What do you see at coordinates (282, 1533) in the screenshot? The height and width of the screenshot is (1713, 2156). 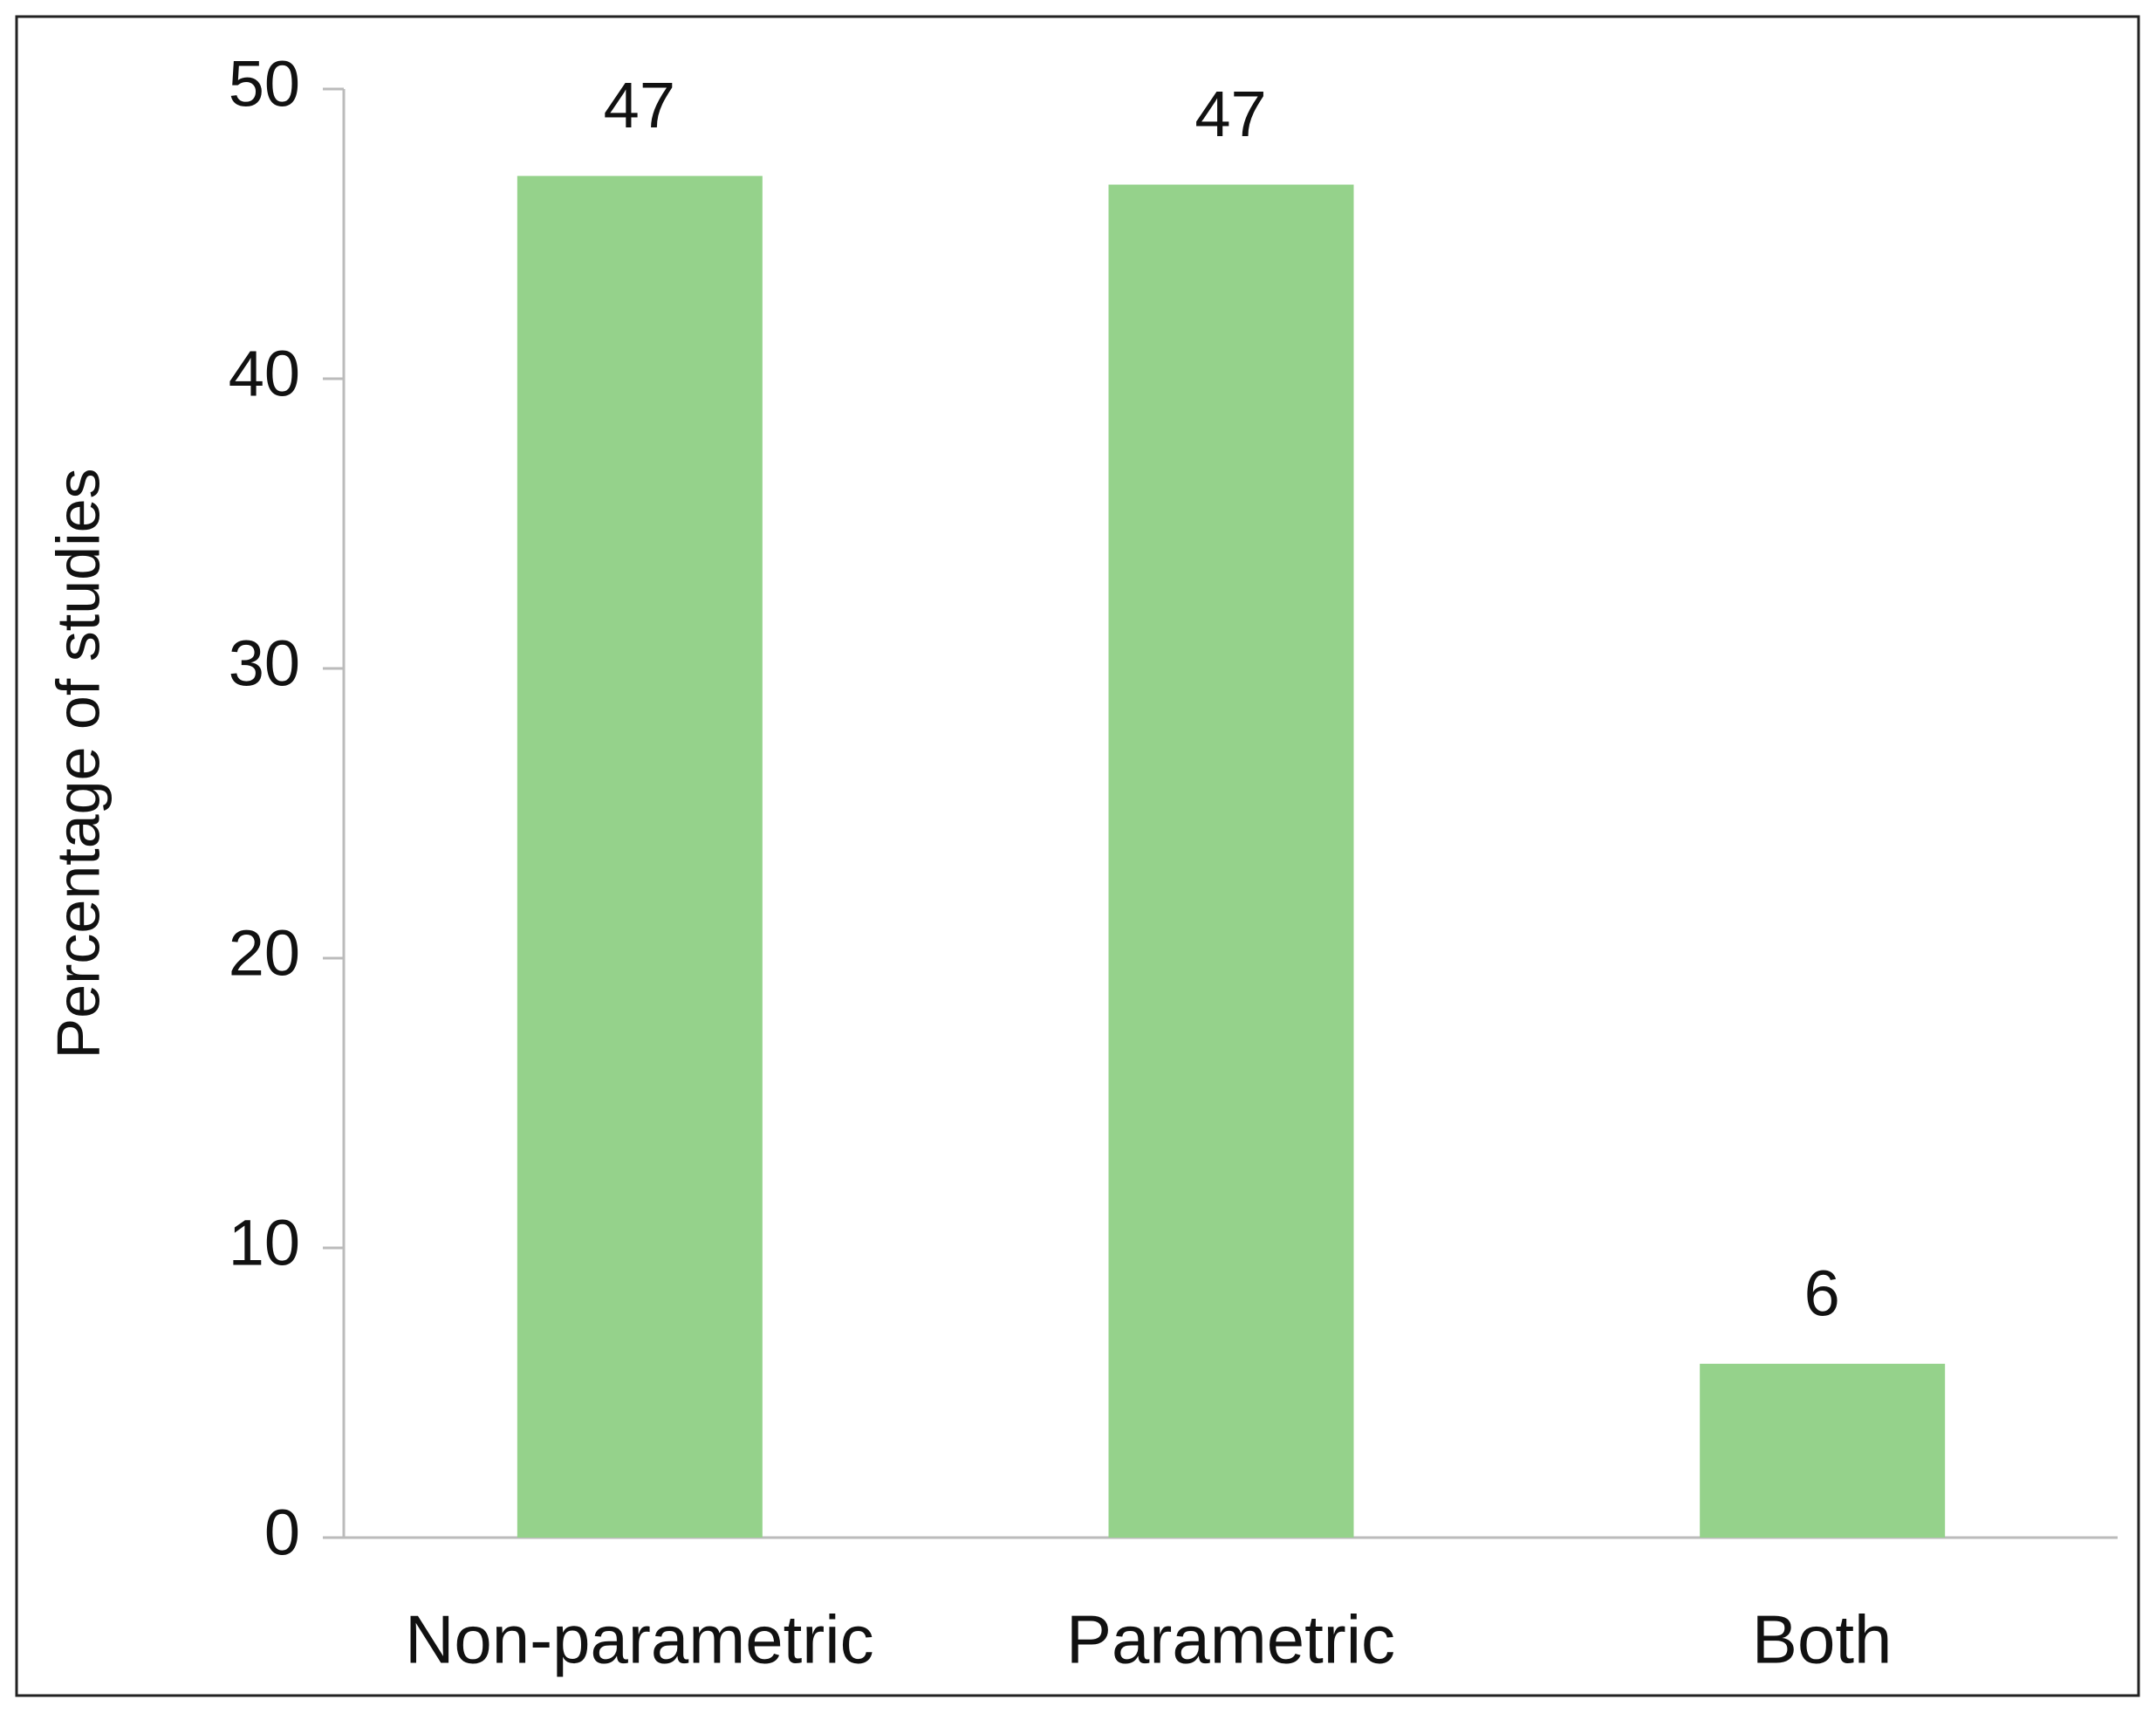 I see `y-tick-label: 0` at bounding box center [282, 1533].